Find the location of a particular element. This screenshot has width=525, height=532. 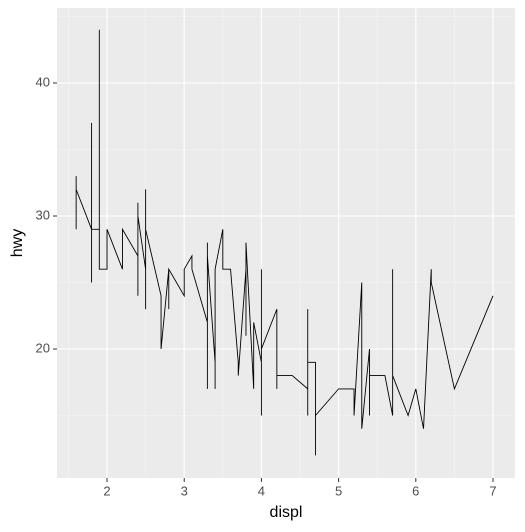

y-tick-label: 40 is located at coordinates (43, 81).